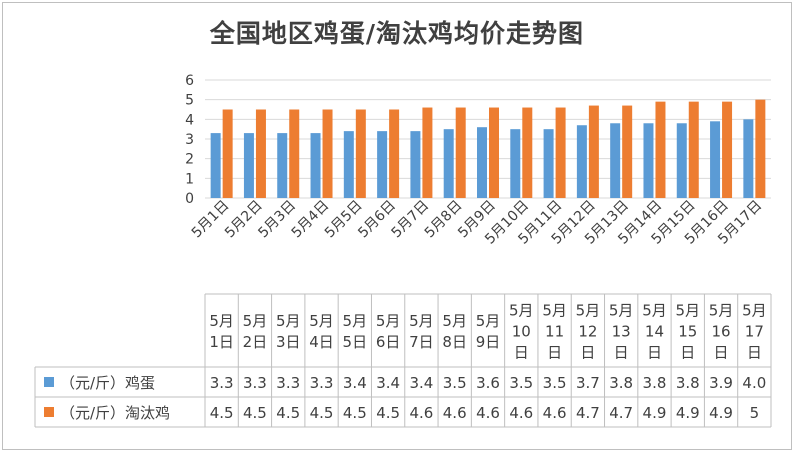  What do you see at coordinates (321, 342) in the screenshot?
I see `table-header-label: 4日` at bounding box center [321, 342].